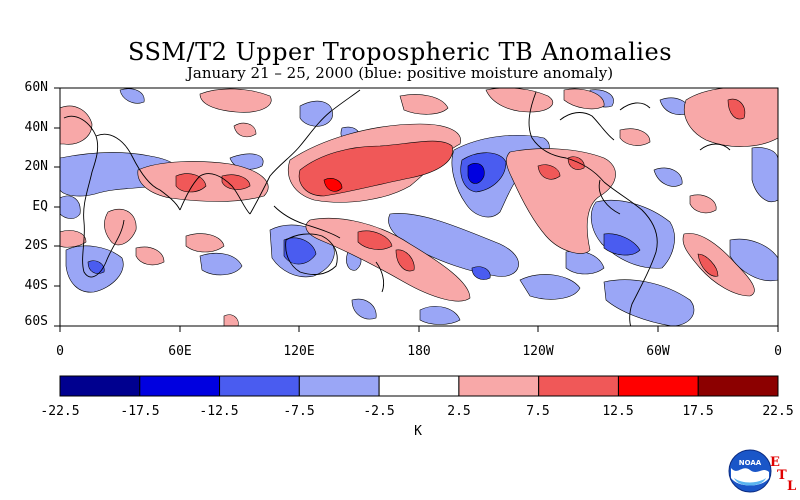  Describe the element at coordinates (36, 321) in the screenshot. I see `lat-label: 60S` at that location.